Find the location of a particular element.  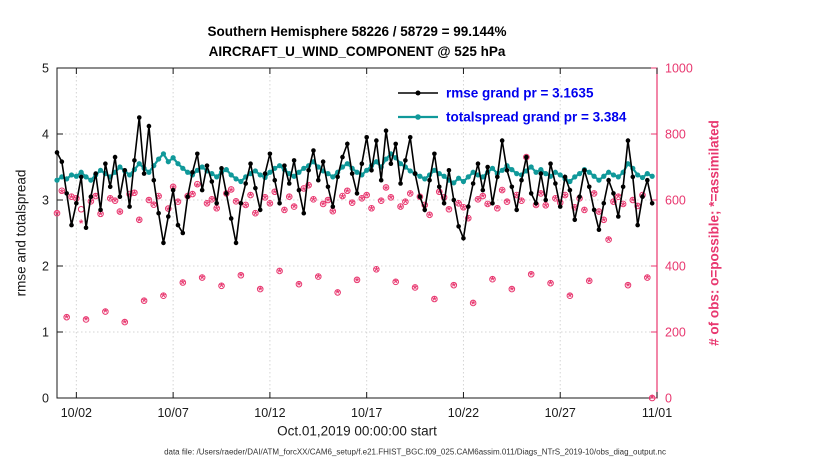

x-tick-label: 10/07 is located at coordinates (172, 413).